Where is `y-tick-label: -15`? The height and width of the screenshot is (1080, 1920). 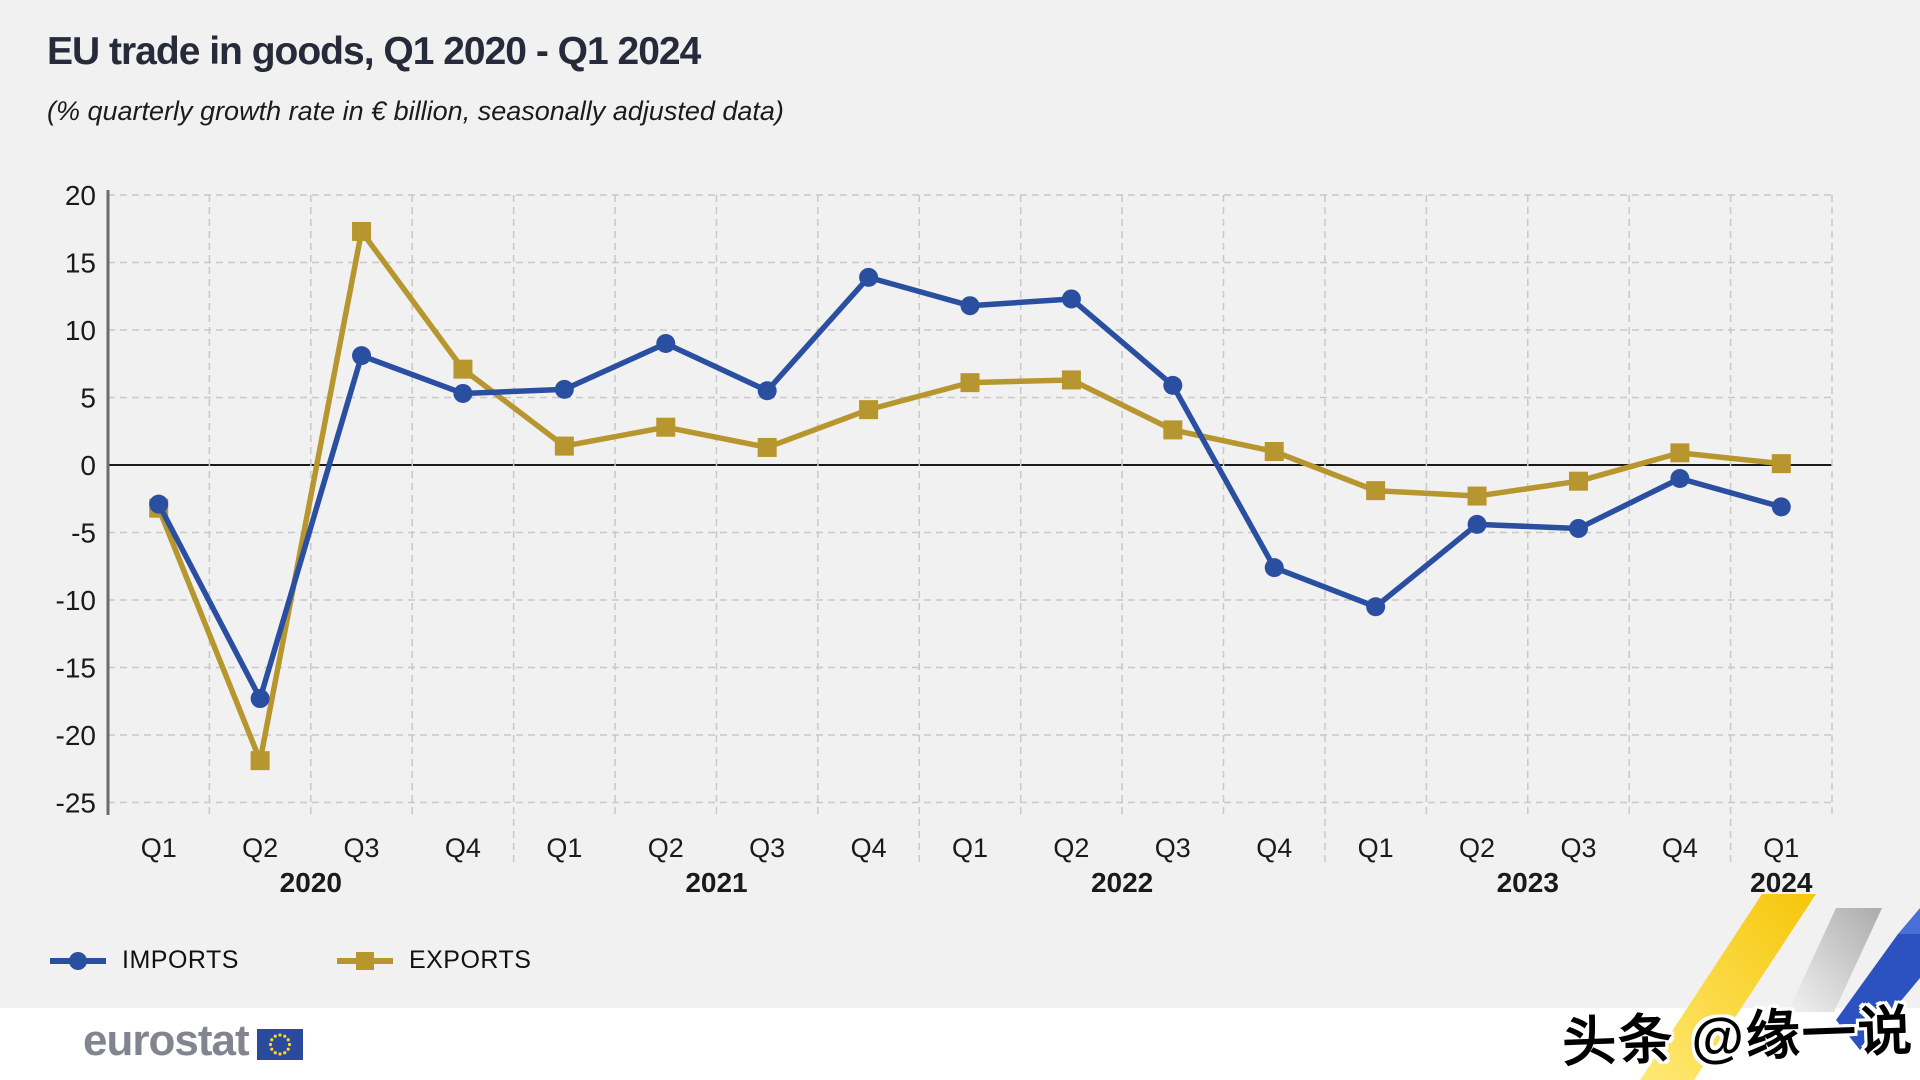
y-tick-label: -15 is located at coordinates (76, 668).